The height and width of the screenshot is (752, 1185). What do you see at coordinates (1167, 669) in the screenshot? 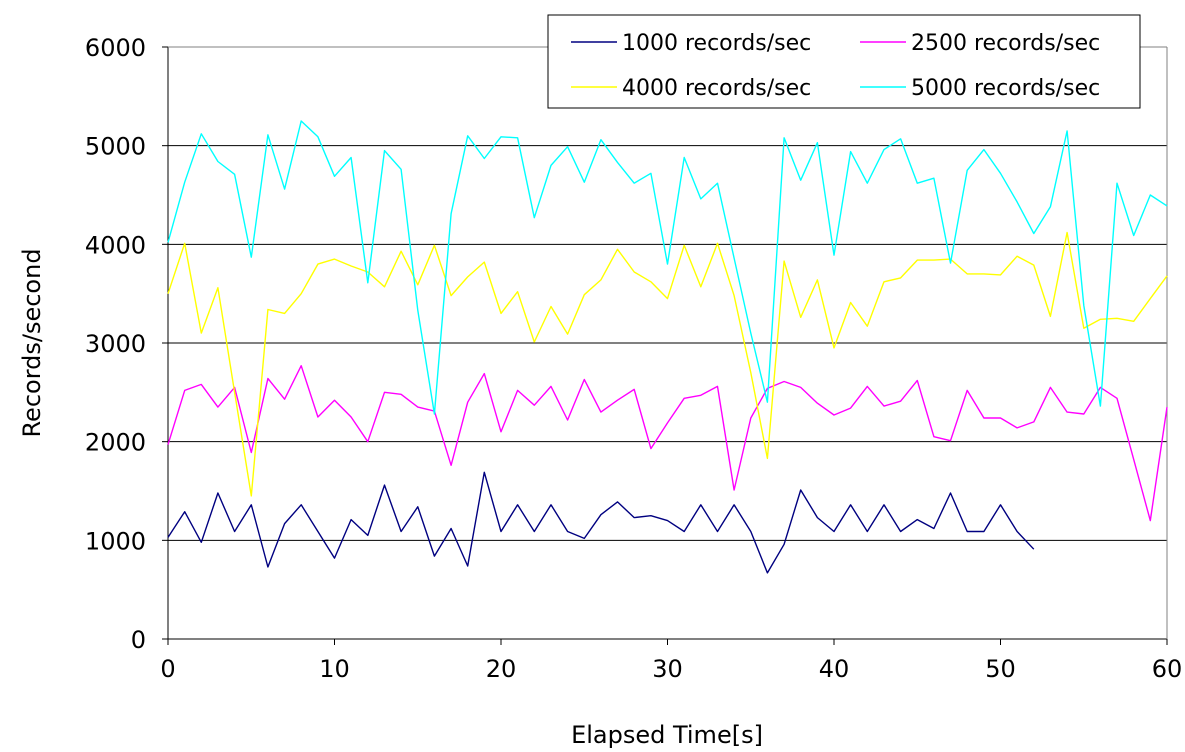
I see `x-tick-label: 60` at bounding box center [1167, 669].